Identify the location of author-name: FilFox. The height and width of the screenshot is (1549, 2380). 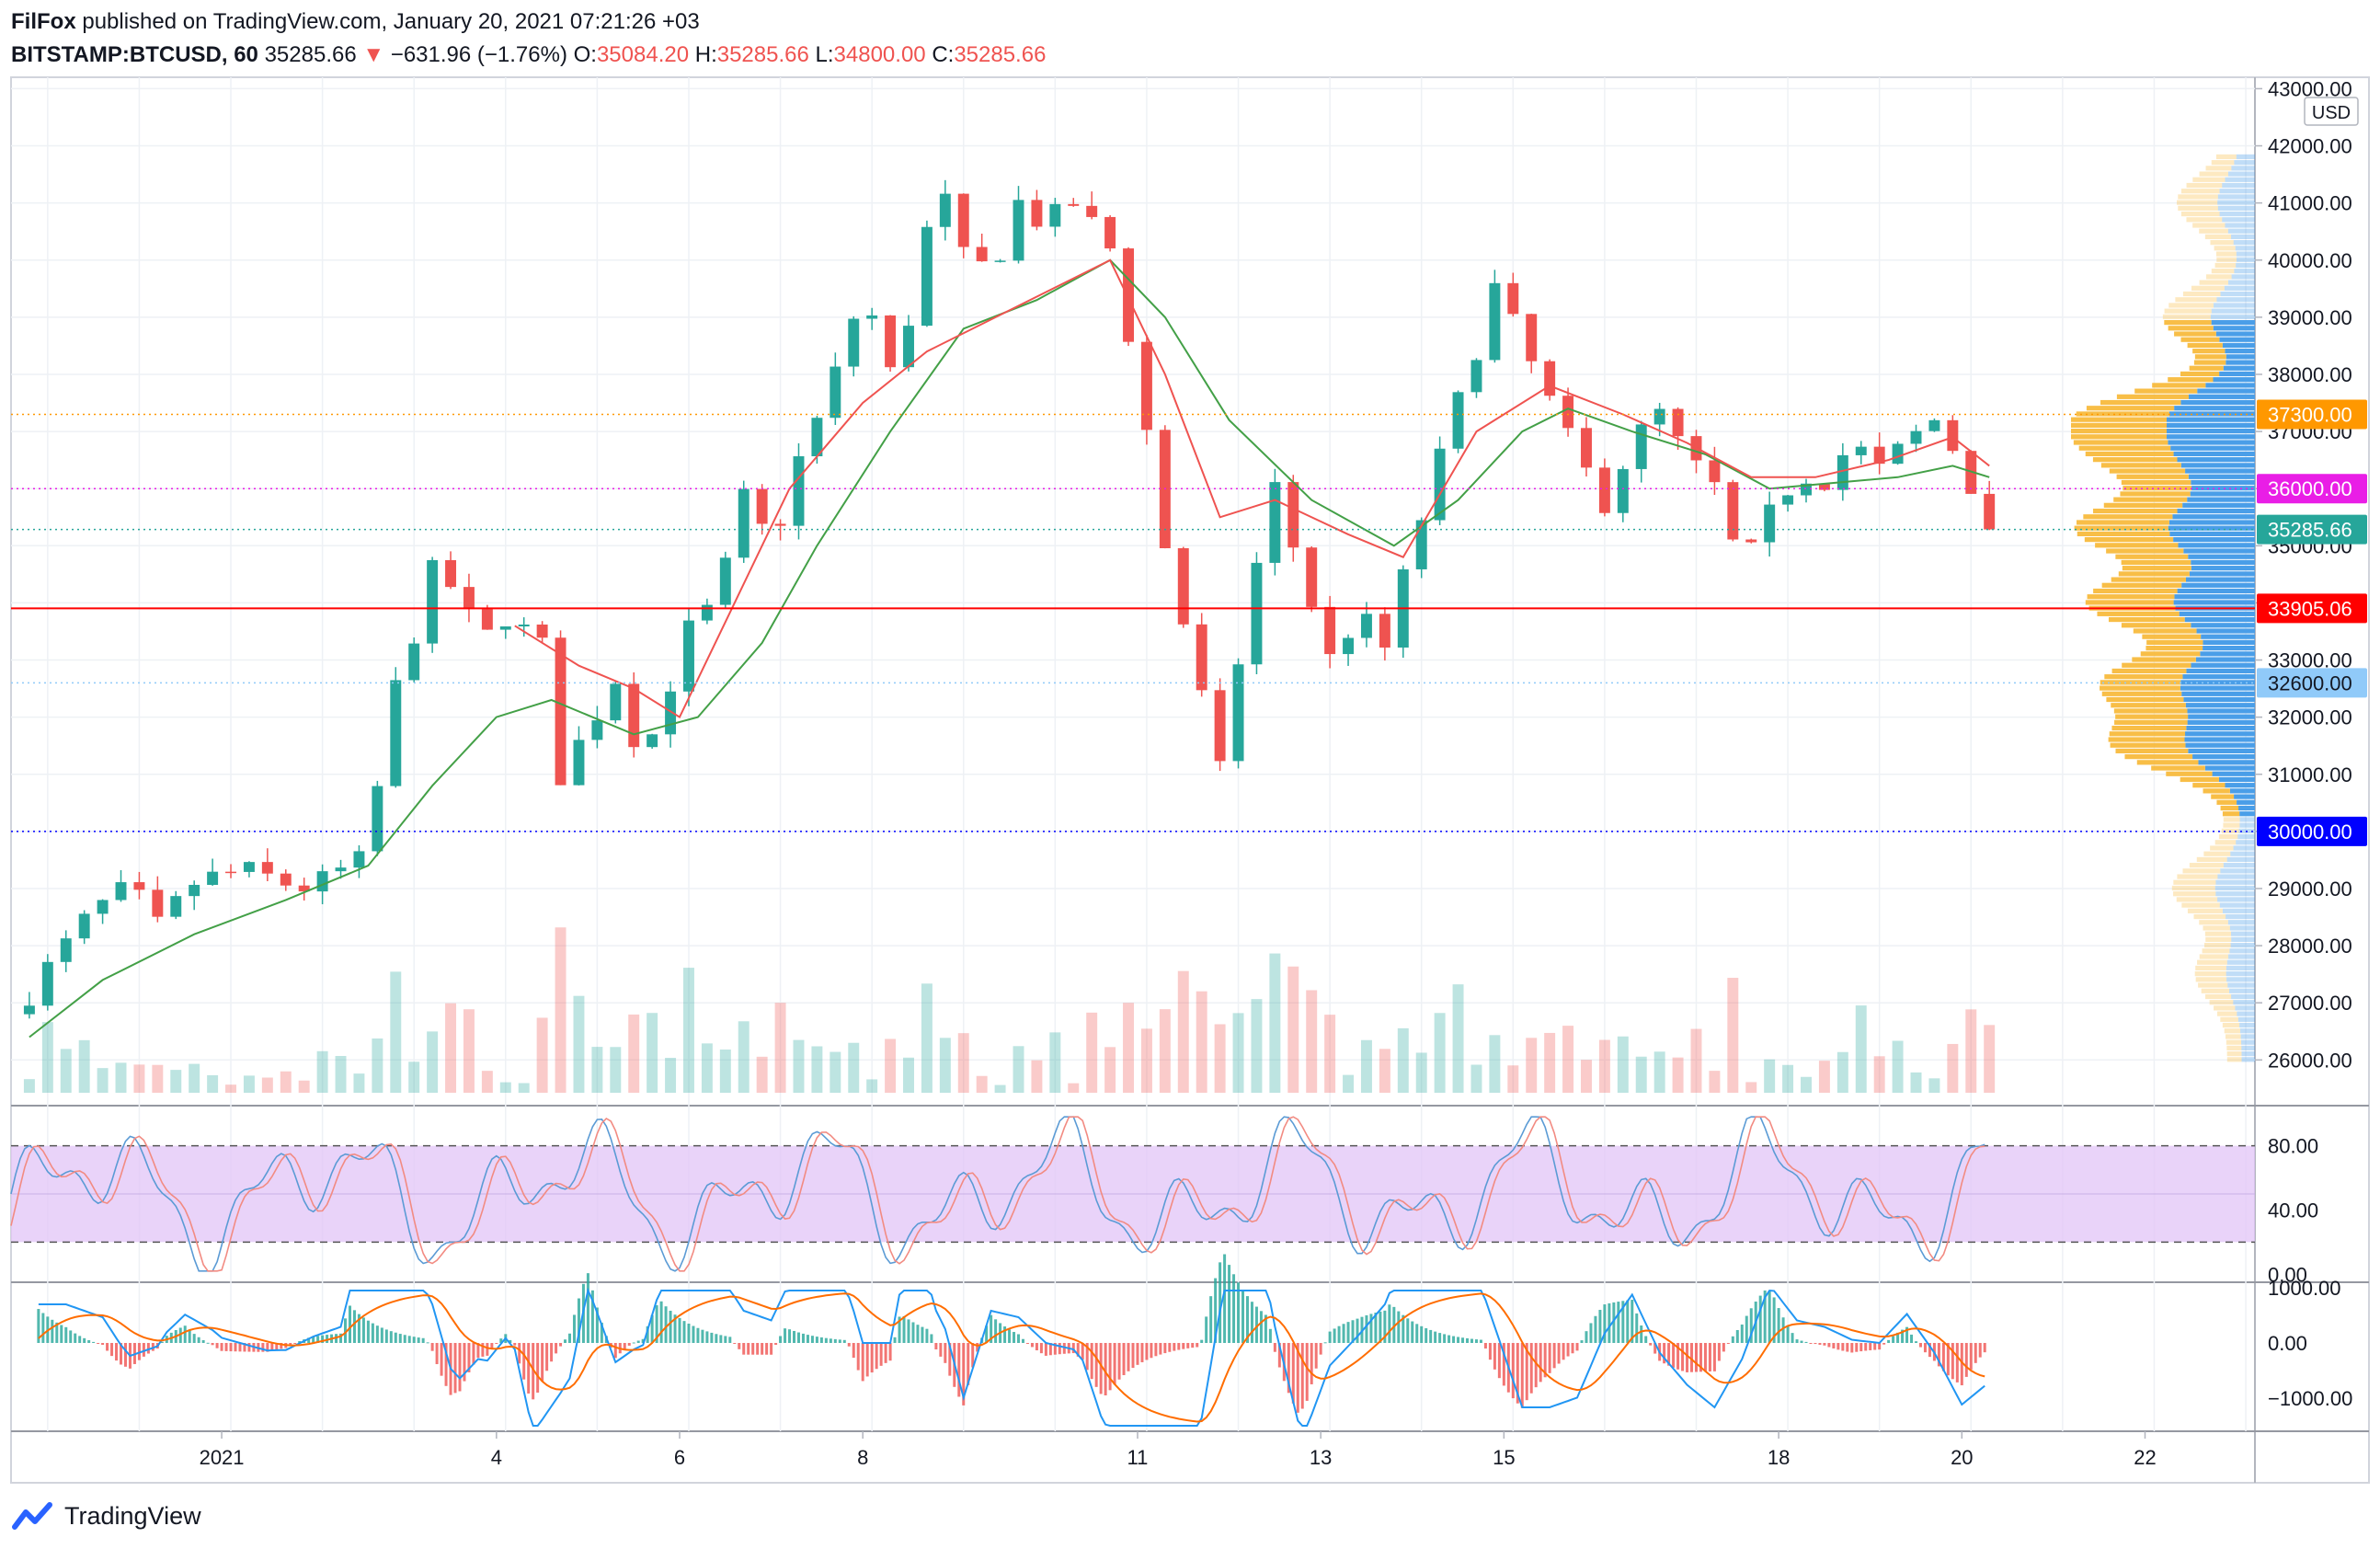
(43, 22).